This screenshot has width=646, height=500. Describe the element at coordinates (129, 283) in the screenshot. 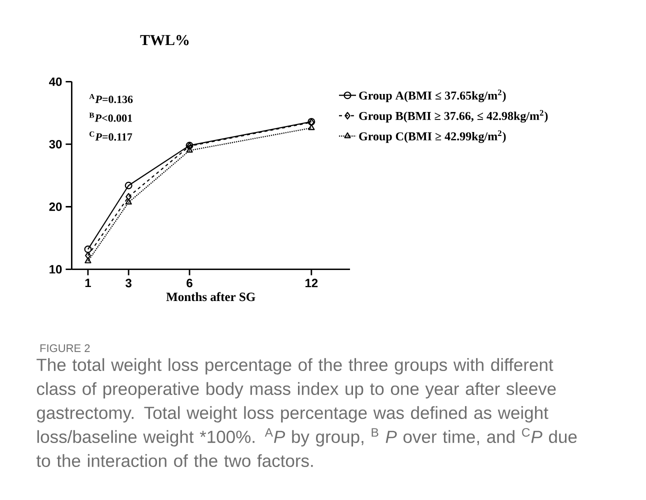

I see `x-tick-label: 3` at that location.